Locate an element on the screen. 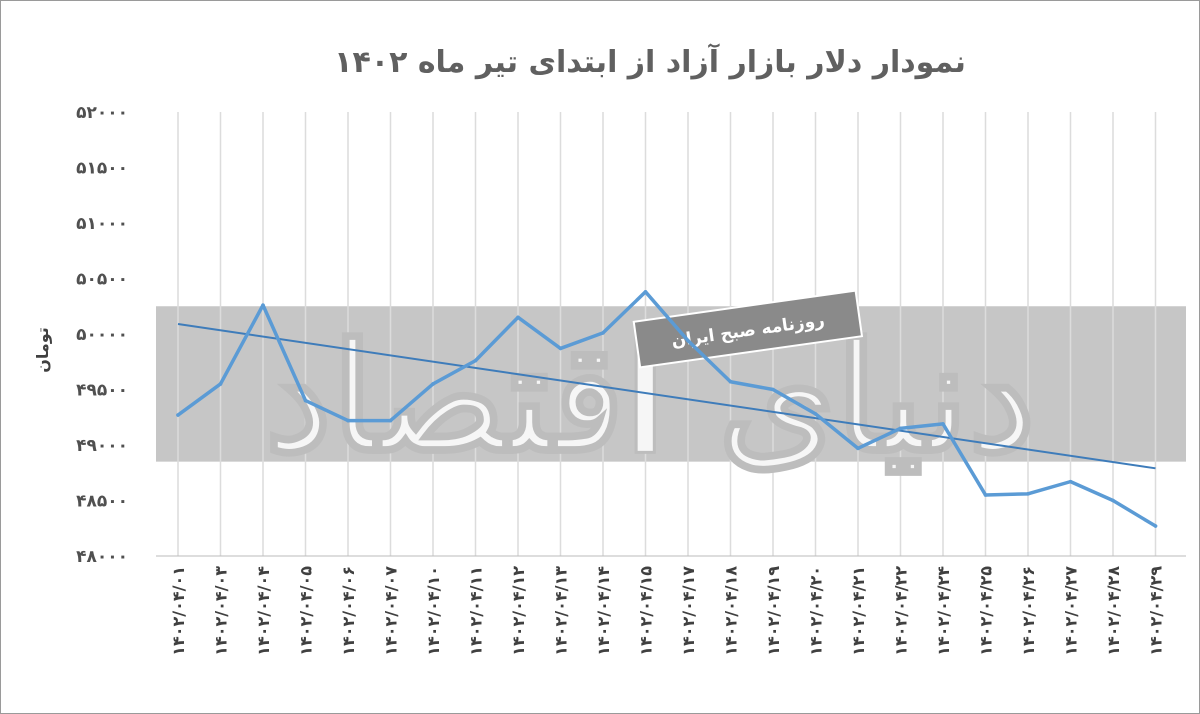 Image resolution: width=1200 pixels, height=714 pixels. x-tick-label: ۱۴۰۲/۰۴/۱۰ is located at coordinates (433, 611).